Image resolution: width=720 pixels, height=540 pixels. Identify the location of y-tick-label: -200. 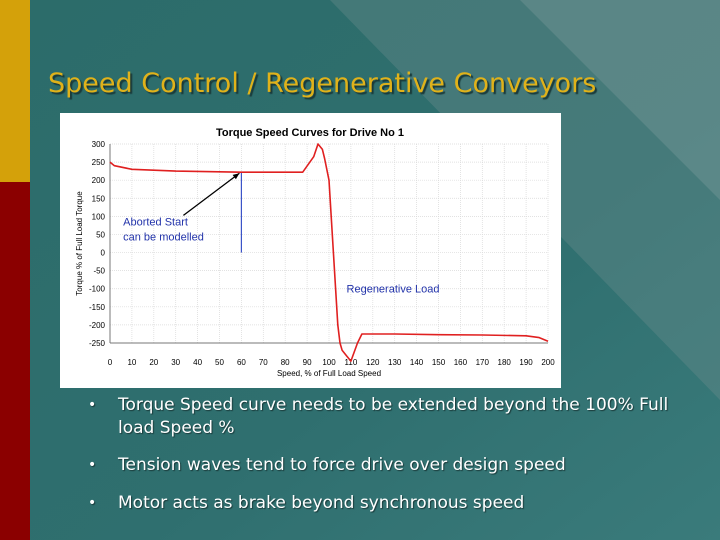
(97, 325).